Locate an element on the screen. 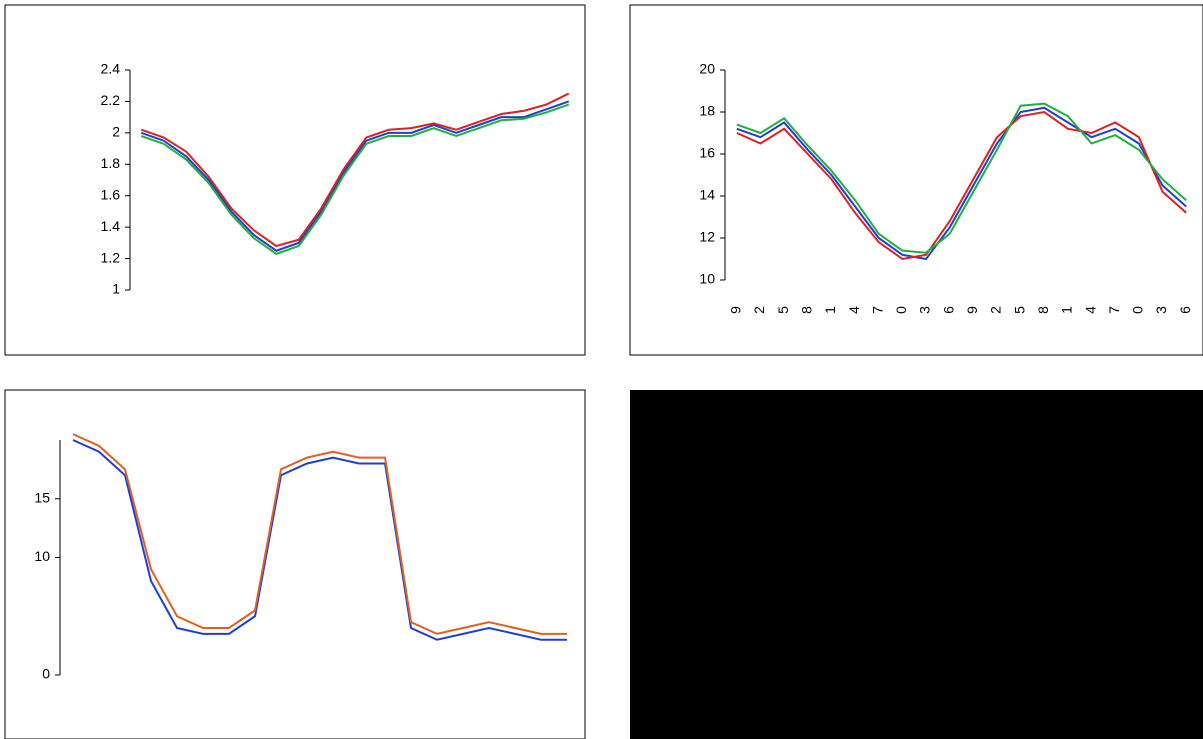  y-tick-label: 2 is located at coordinates (116, 132).